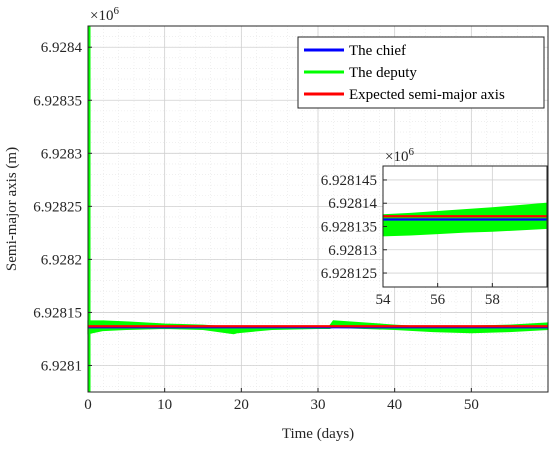 The image size is (550, 449). Describe the element at coordinates (88, 405) in the screenshot. I see `x-tick-label: 0` at that location.